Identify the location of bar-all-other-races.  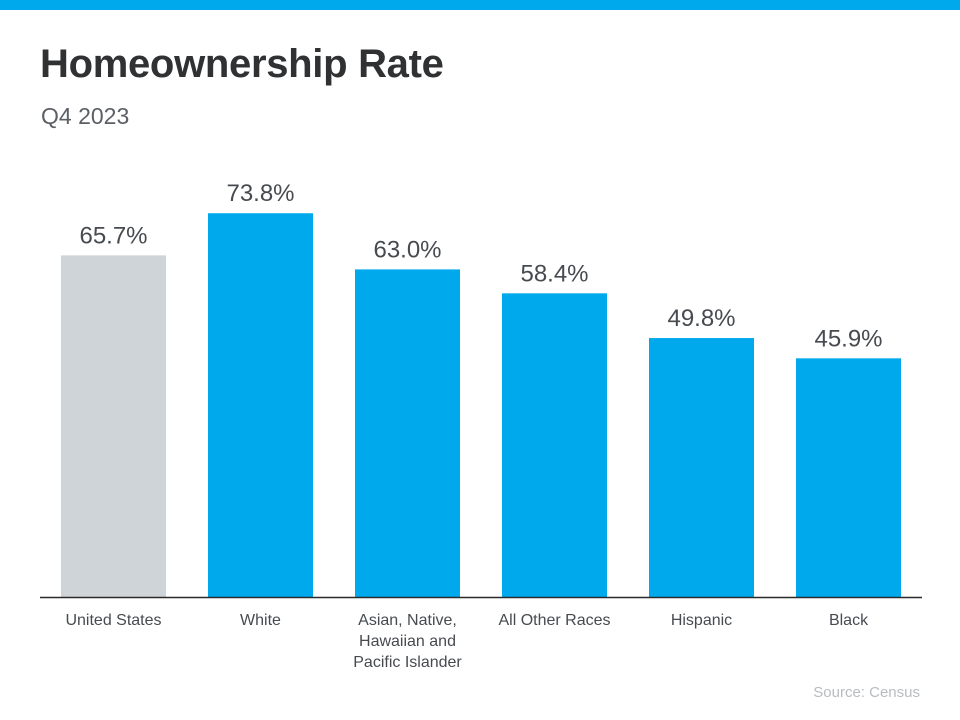
(554, 445).